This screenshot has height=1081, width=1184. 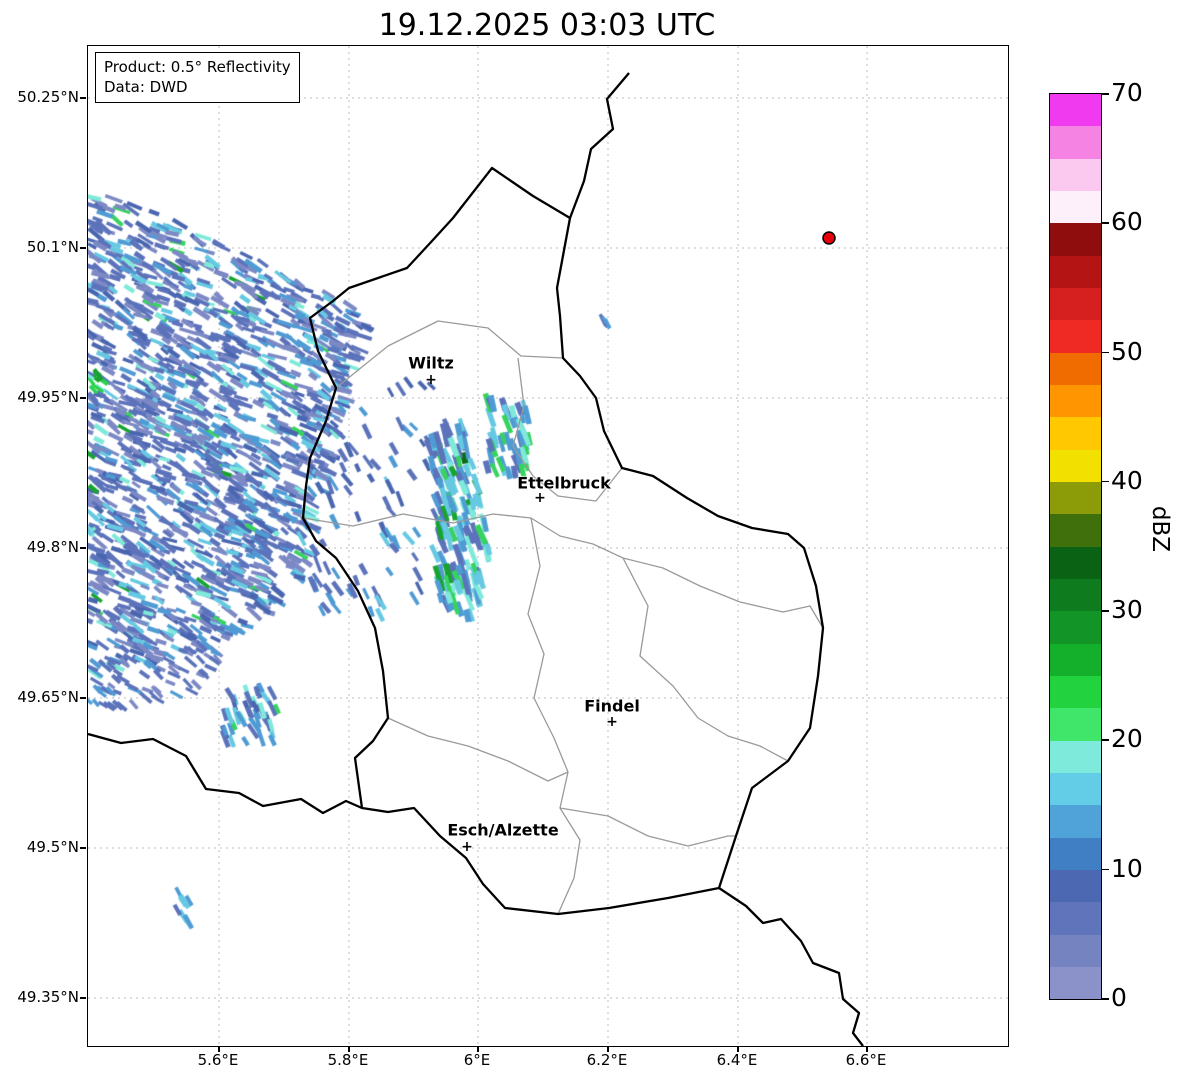 What do you see at coordinates (52, 847) in the screenshot?
I see `ytick-label: 49.5°N` at bounding box center [52, 847].